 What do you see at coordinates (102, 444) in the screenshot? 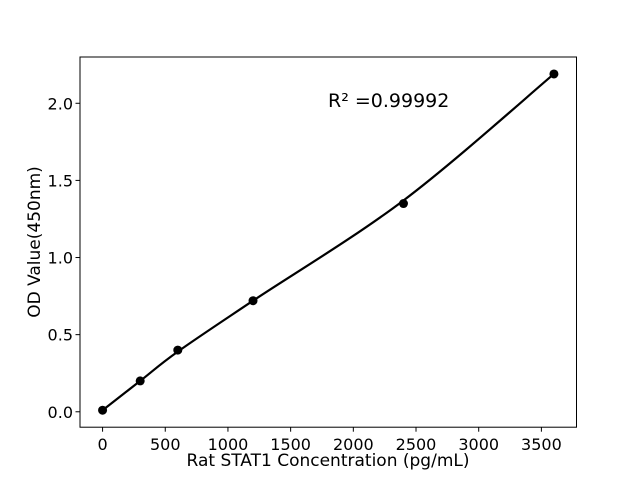
I see `x-tick-label: 0` at bounding box center [102, 444].